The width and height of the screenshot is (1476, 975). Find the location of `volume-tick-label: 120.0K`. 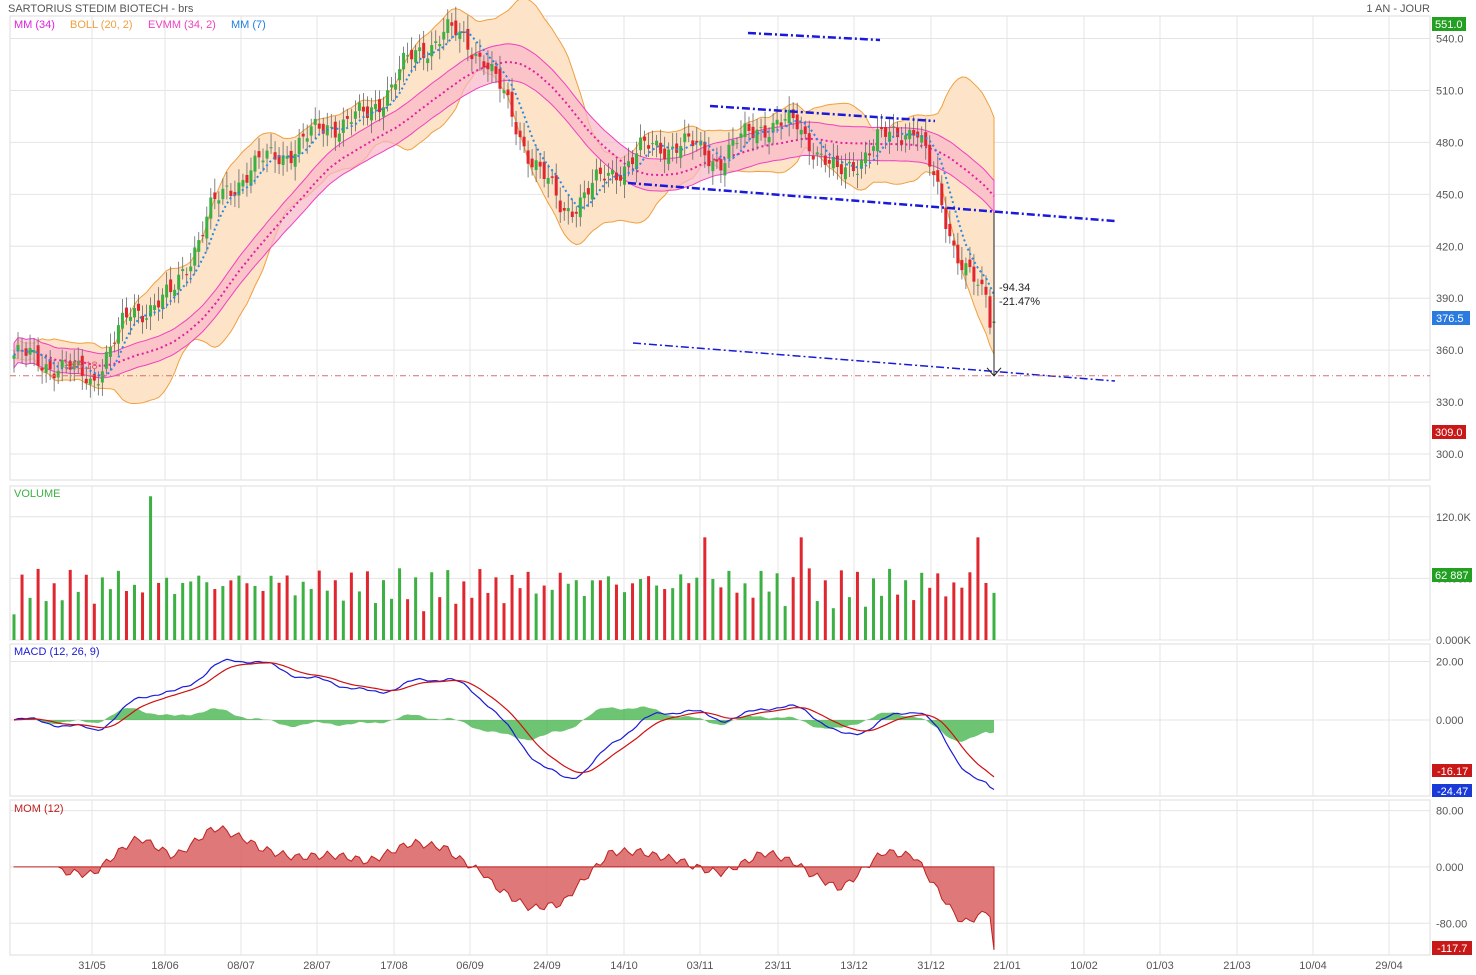

volume-tick-label: 120.0K is located at coordinates (1454, 518).